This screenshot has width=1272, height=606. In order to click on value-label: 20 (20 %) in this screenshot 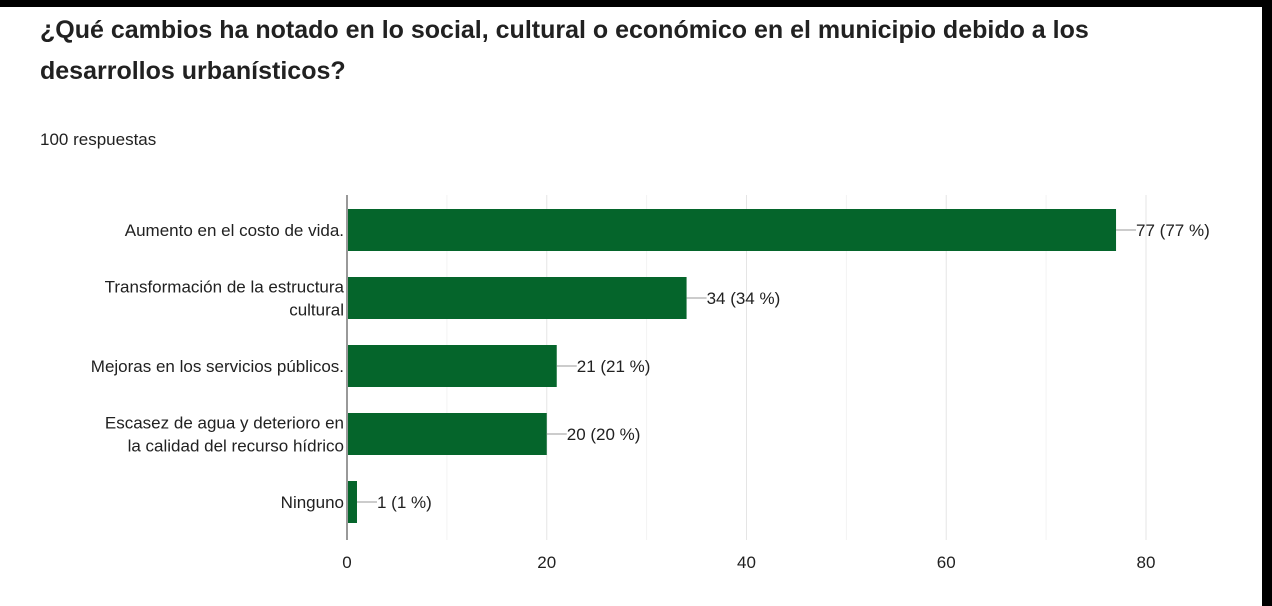, I will do `click(604, 434)`.